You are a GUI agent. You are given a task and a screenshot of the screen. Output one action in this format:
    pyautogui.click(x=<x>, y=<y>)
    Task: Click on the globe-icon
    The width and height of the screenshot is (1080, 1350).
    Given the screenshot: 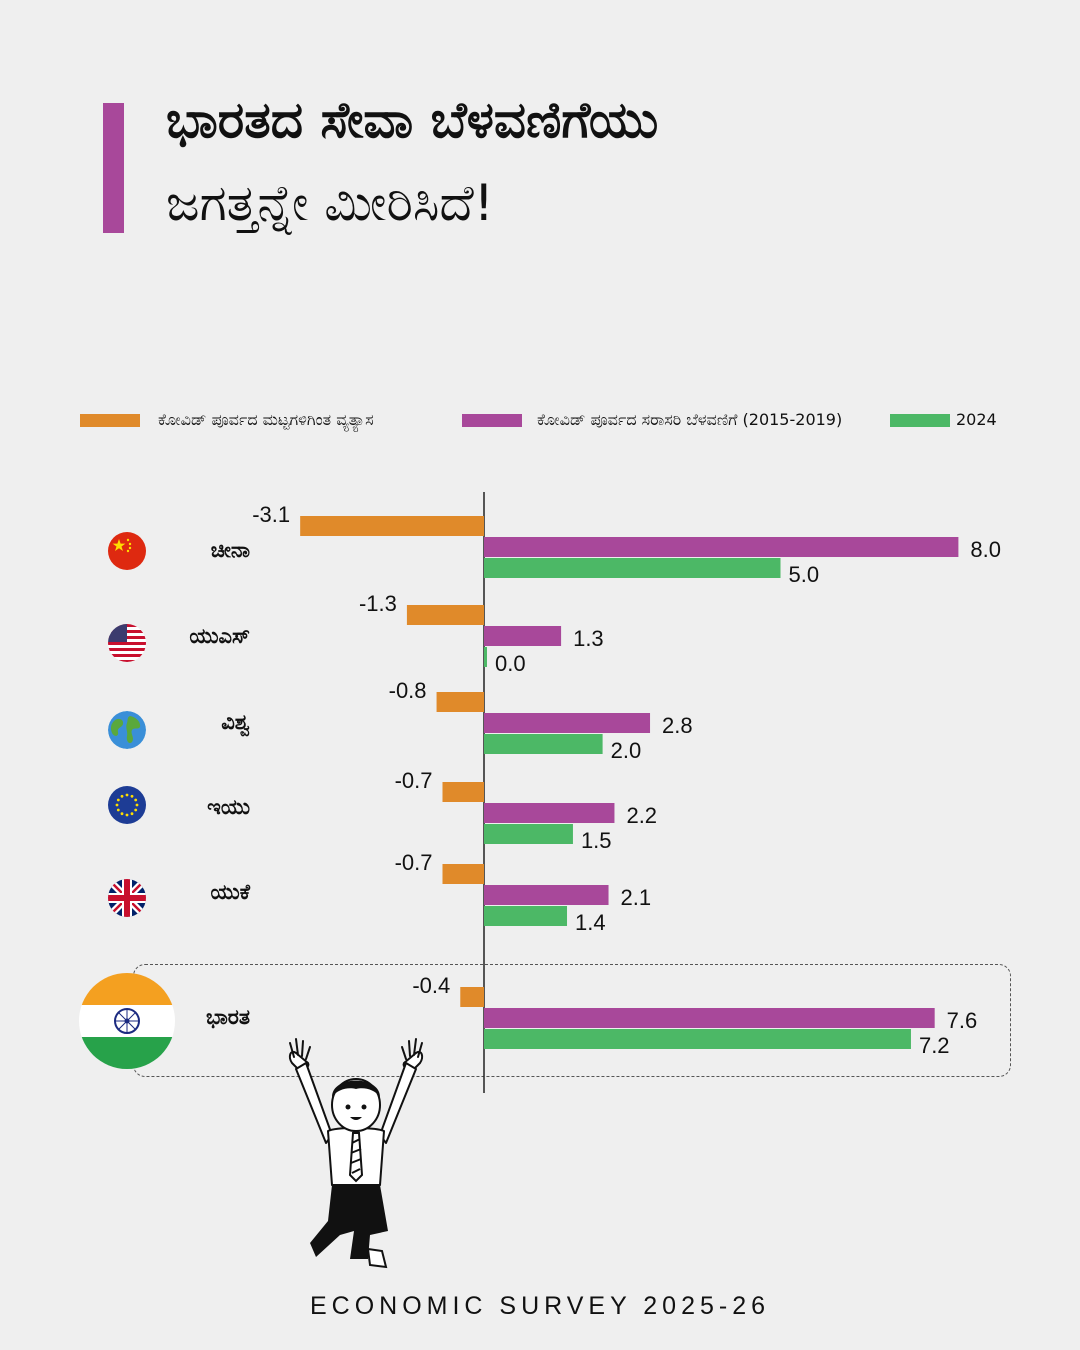 What is the action you would take?
    pyautogui.click(x=127, y=730)
    